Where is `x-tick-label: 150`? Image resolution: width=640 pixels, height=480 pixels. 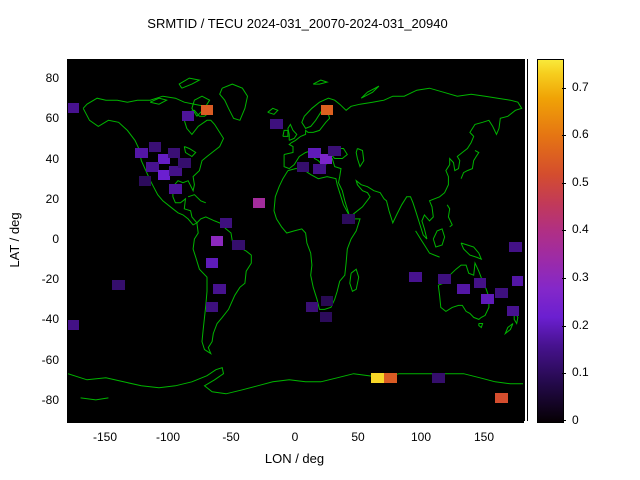 x-tick-label: 150 is located at coordinates (484, 437).